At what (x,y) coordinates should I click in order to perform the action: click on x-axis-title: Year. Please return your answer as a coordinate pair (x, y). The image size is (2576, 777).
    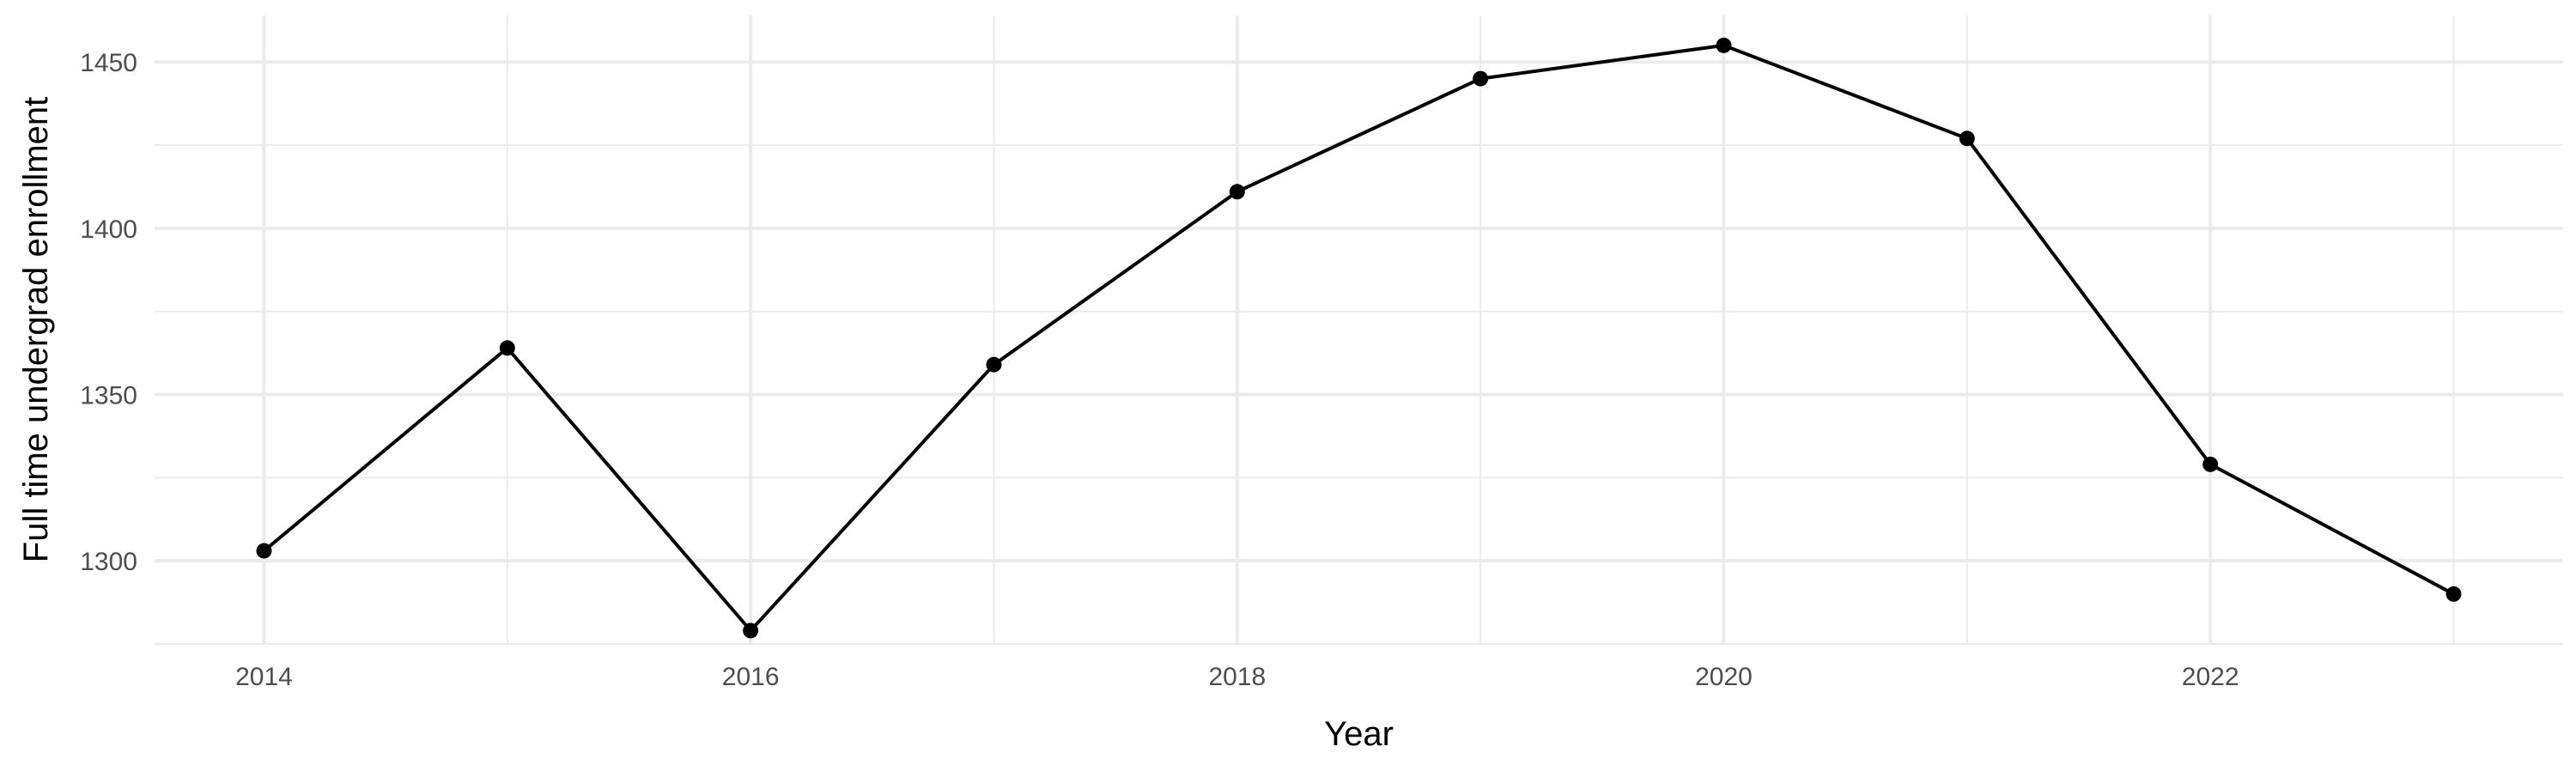
    Looking at the image, I should click on (1359, 734).